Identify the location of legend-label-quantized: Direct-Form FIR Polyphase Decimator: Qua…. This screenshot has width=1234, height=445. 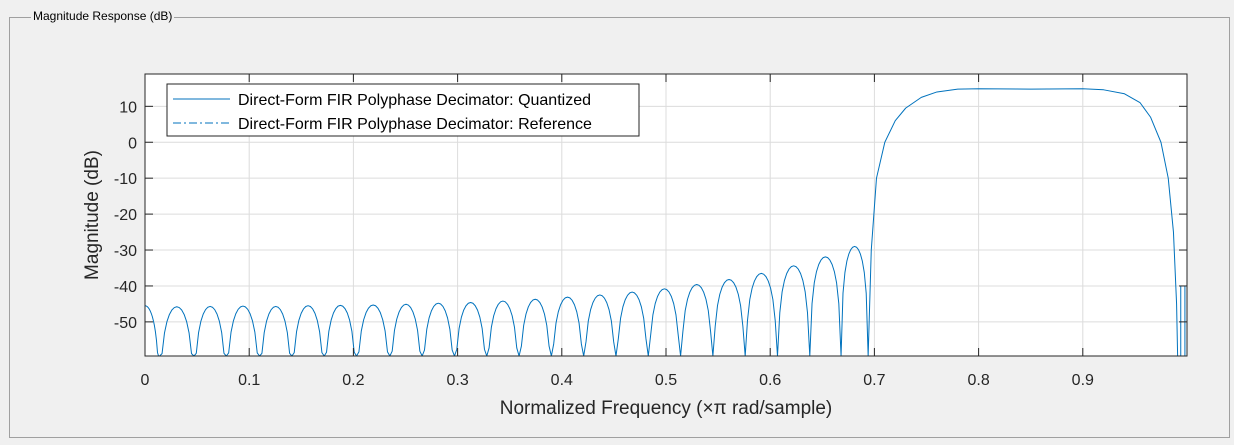
(414, 100).